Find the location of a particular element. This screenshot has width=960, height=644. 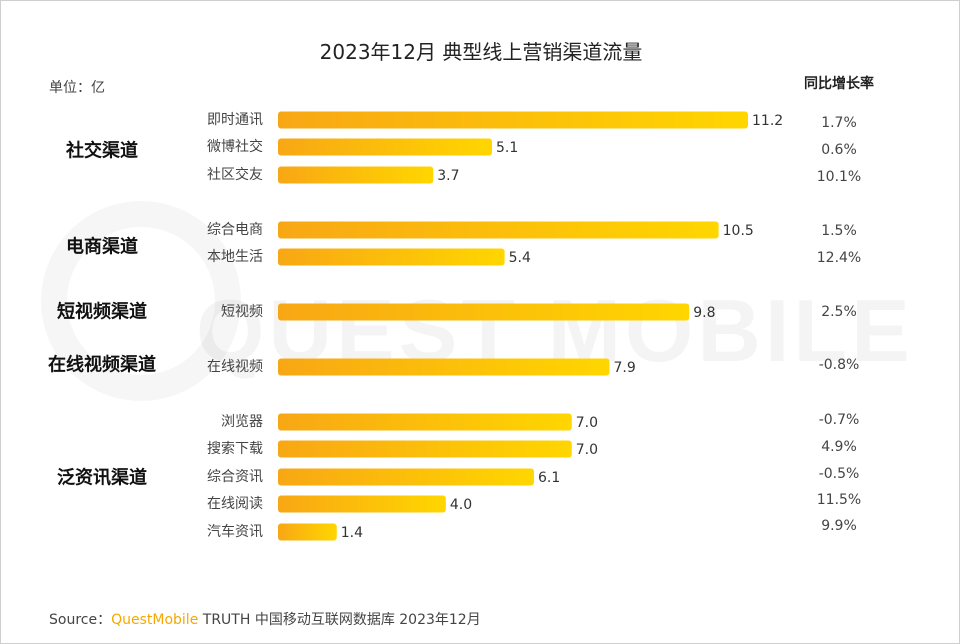

value-label: 6.1 is located at coordinates (549, 478).